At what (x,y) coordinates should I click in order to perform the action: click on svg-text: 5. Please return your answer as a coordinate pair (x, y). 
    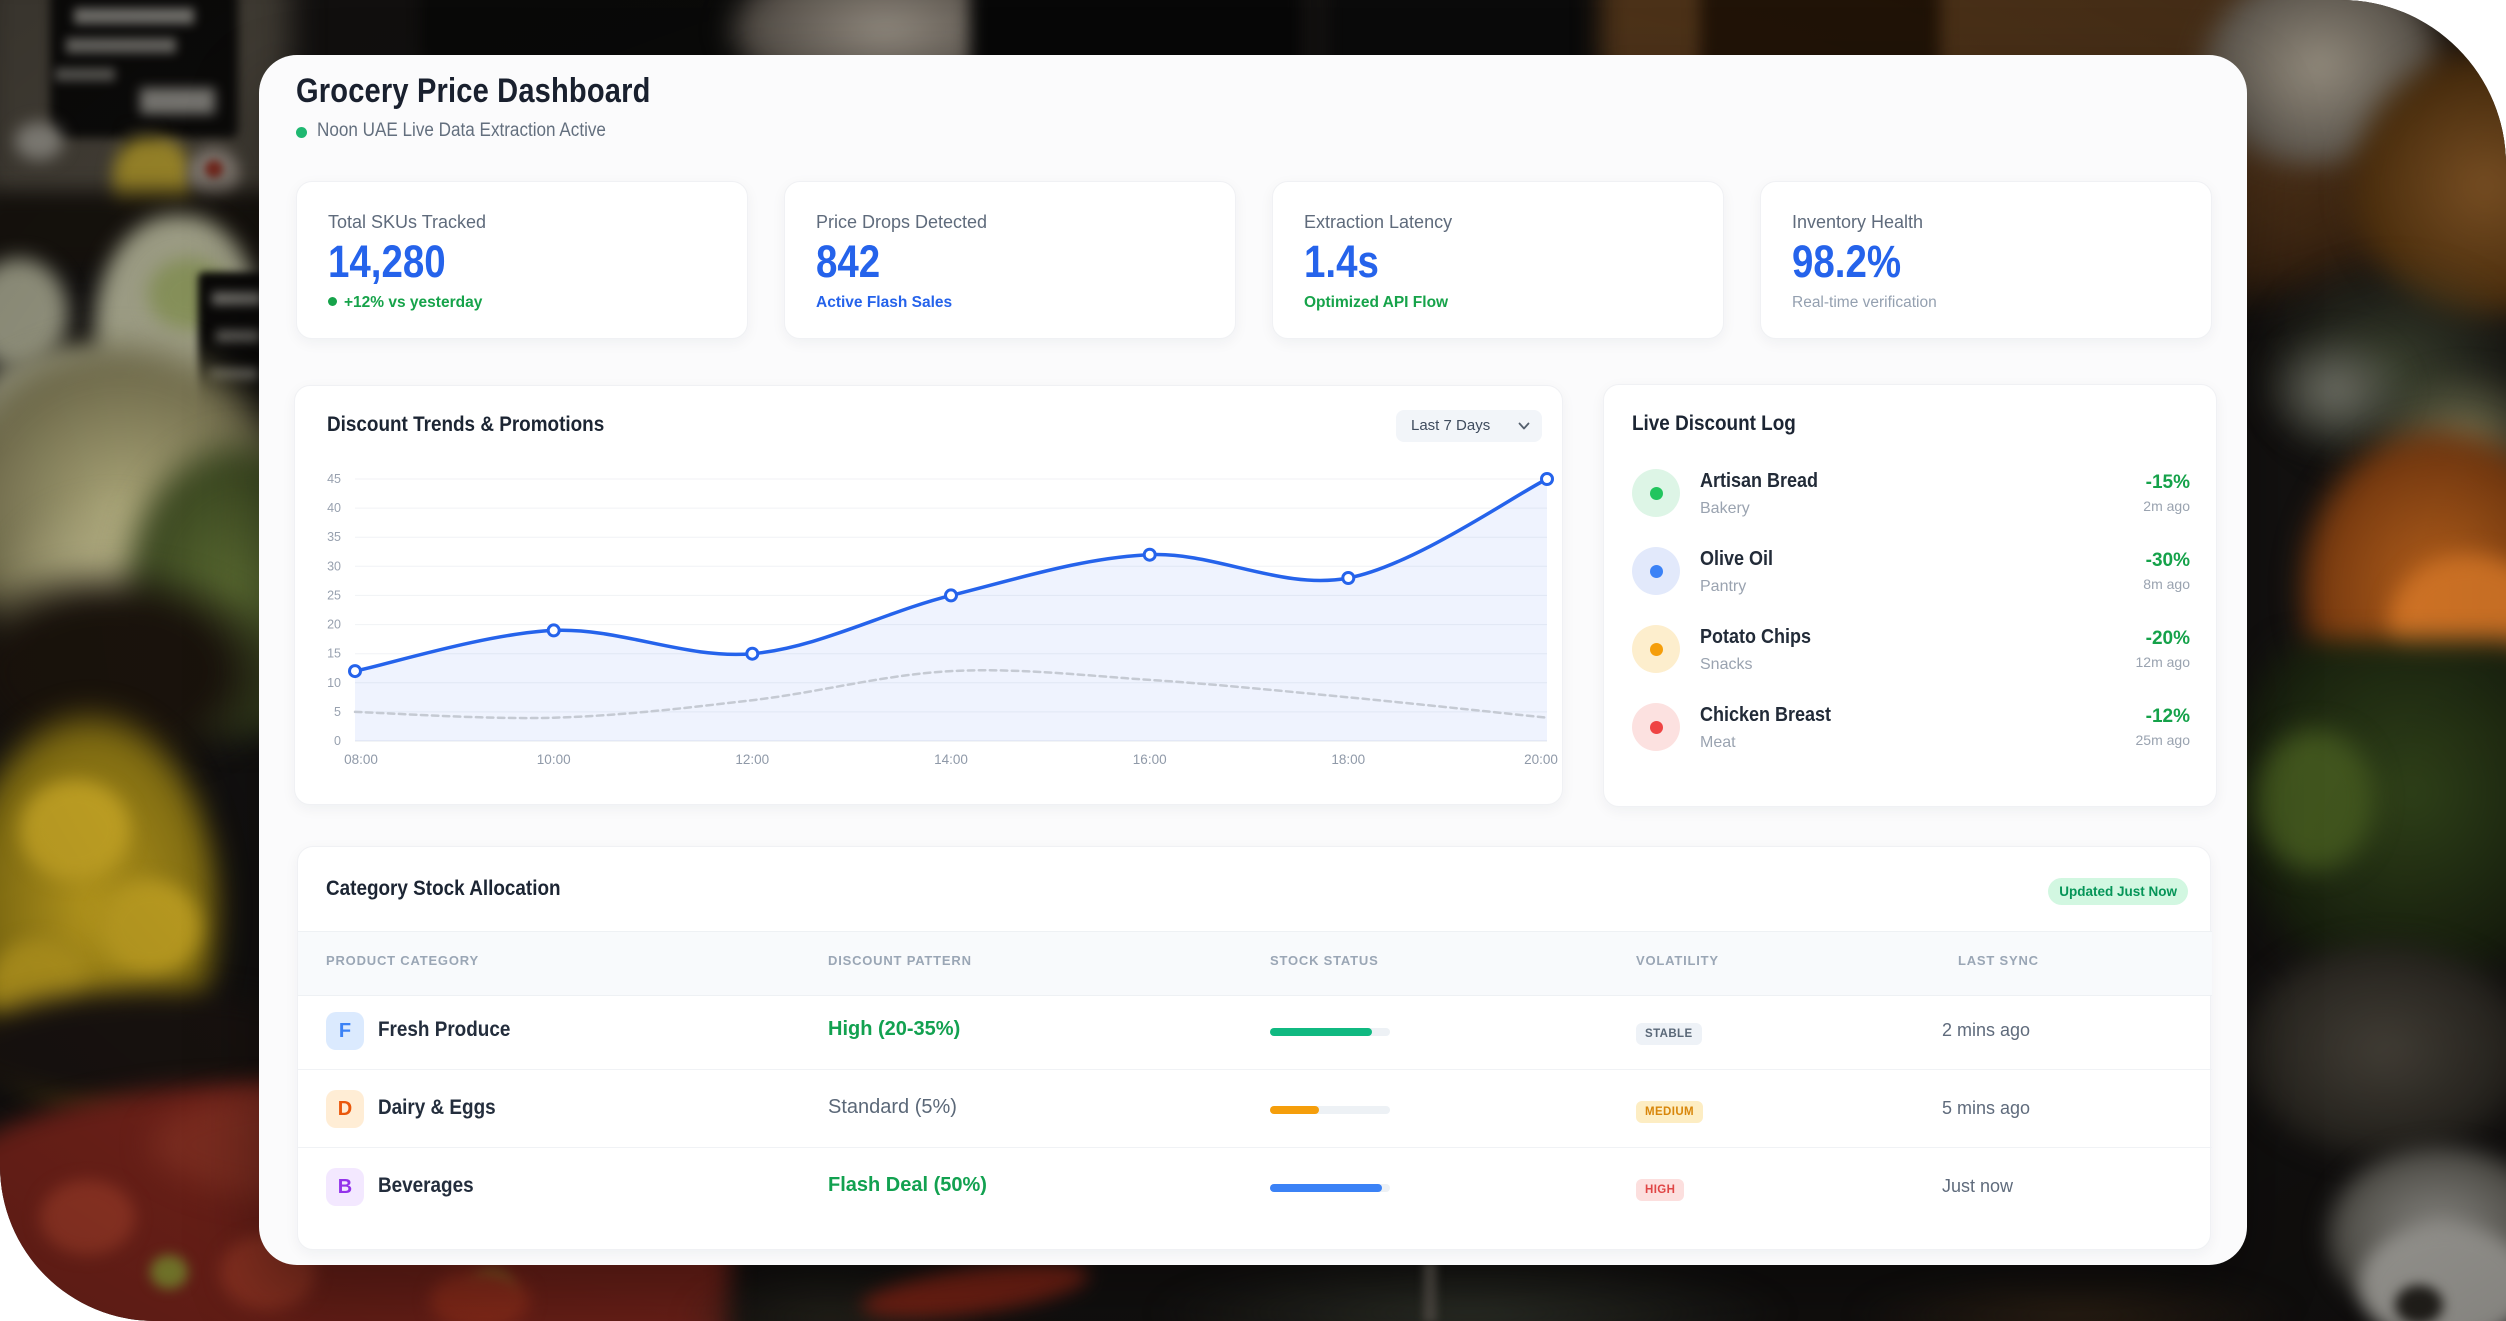
    Looking at the image, I should click on (337, 712).